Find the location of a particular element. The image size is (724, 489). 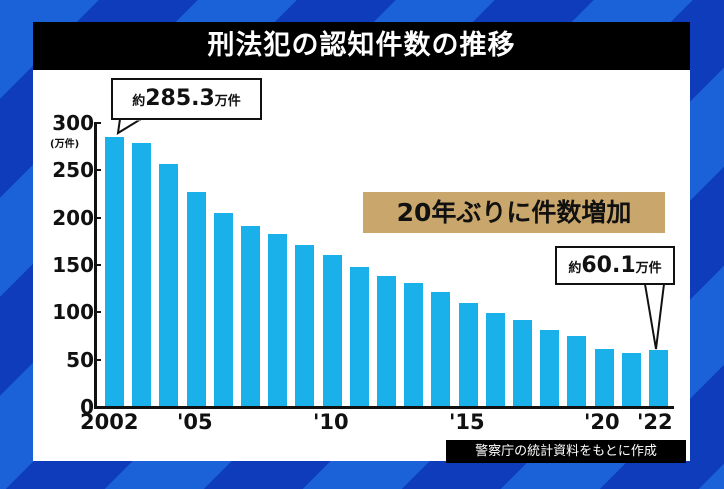

y-axis-unit: (万件) is located at coordinates (65, 144).